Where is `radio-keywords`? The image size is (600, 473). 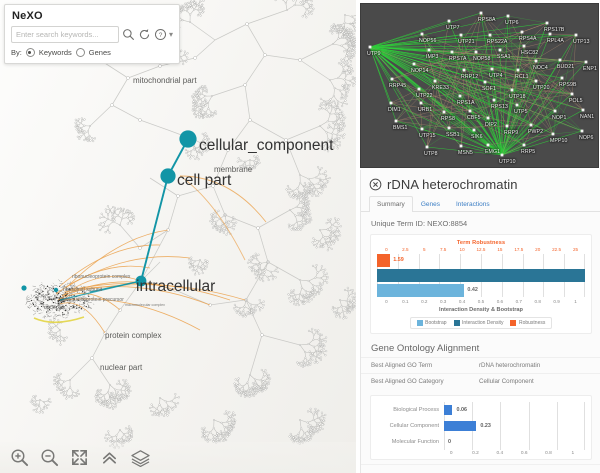 radio-keywords is located at coordinates (30, 52).